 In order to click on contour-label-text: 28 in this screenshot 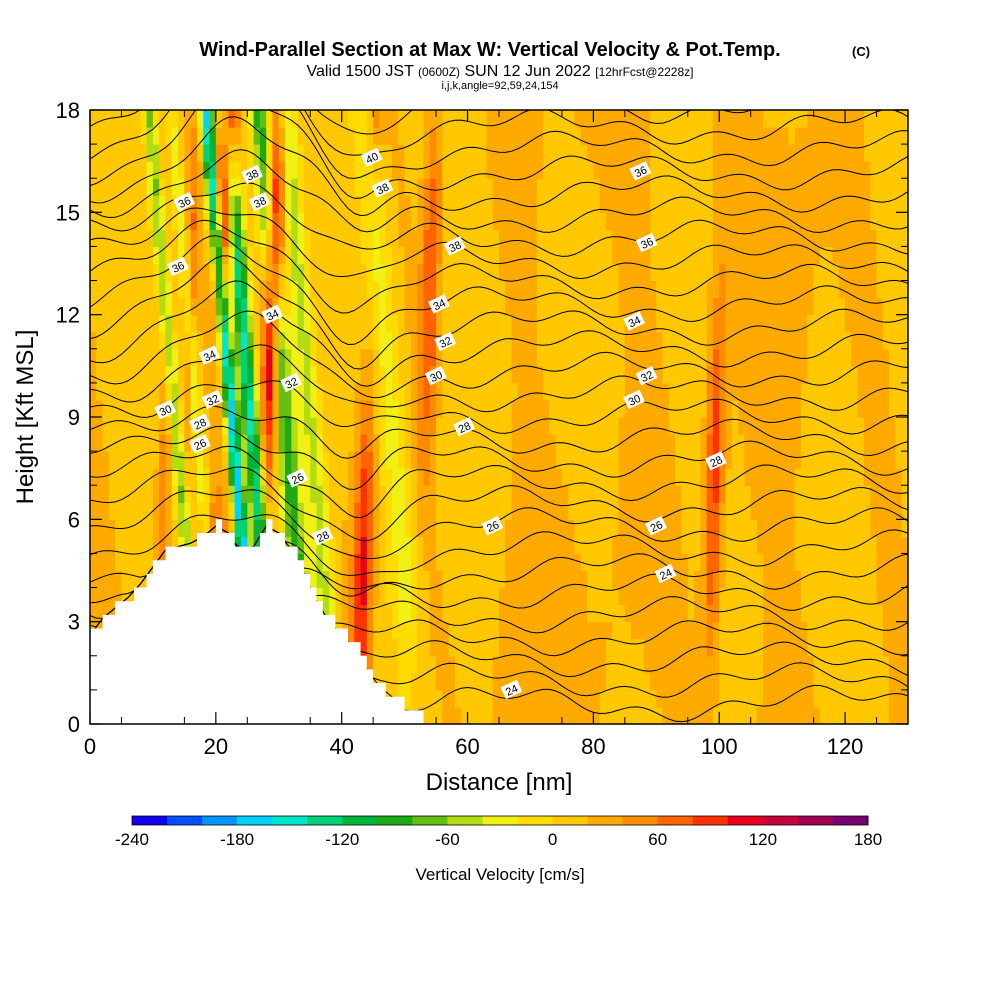, I will do `click(323, 537)`.